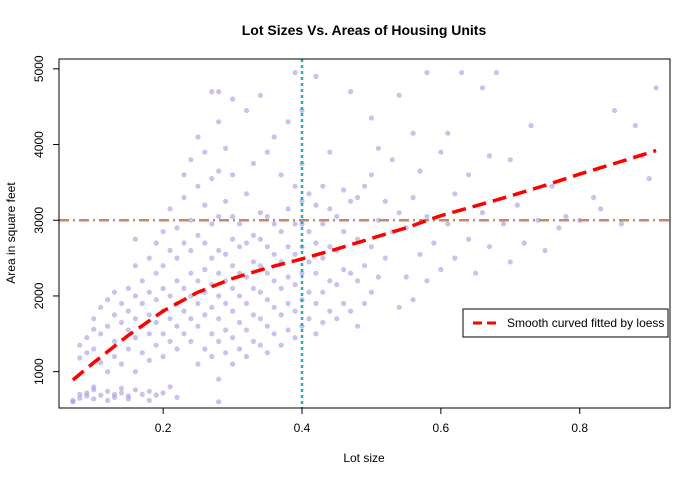 This screenshot has height=480, width=700. Describe the element at coordinates (39, 220) in the screenshot. I see `y-tick-label: 3000` at that location.